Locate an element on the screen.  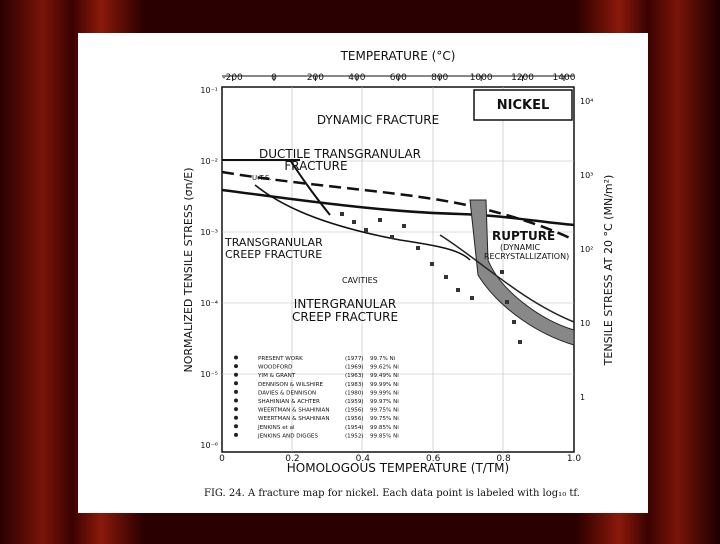
legend-text: SHAHINIAN & ACHTER is located at coordinates (289, 402).